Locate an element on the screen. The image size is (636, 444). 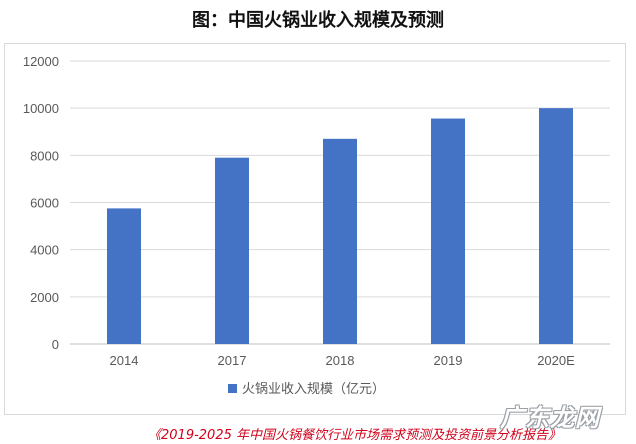
legend-swatch is located at coordinates (232, 388).